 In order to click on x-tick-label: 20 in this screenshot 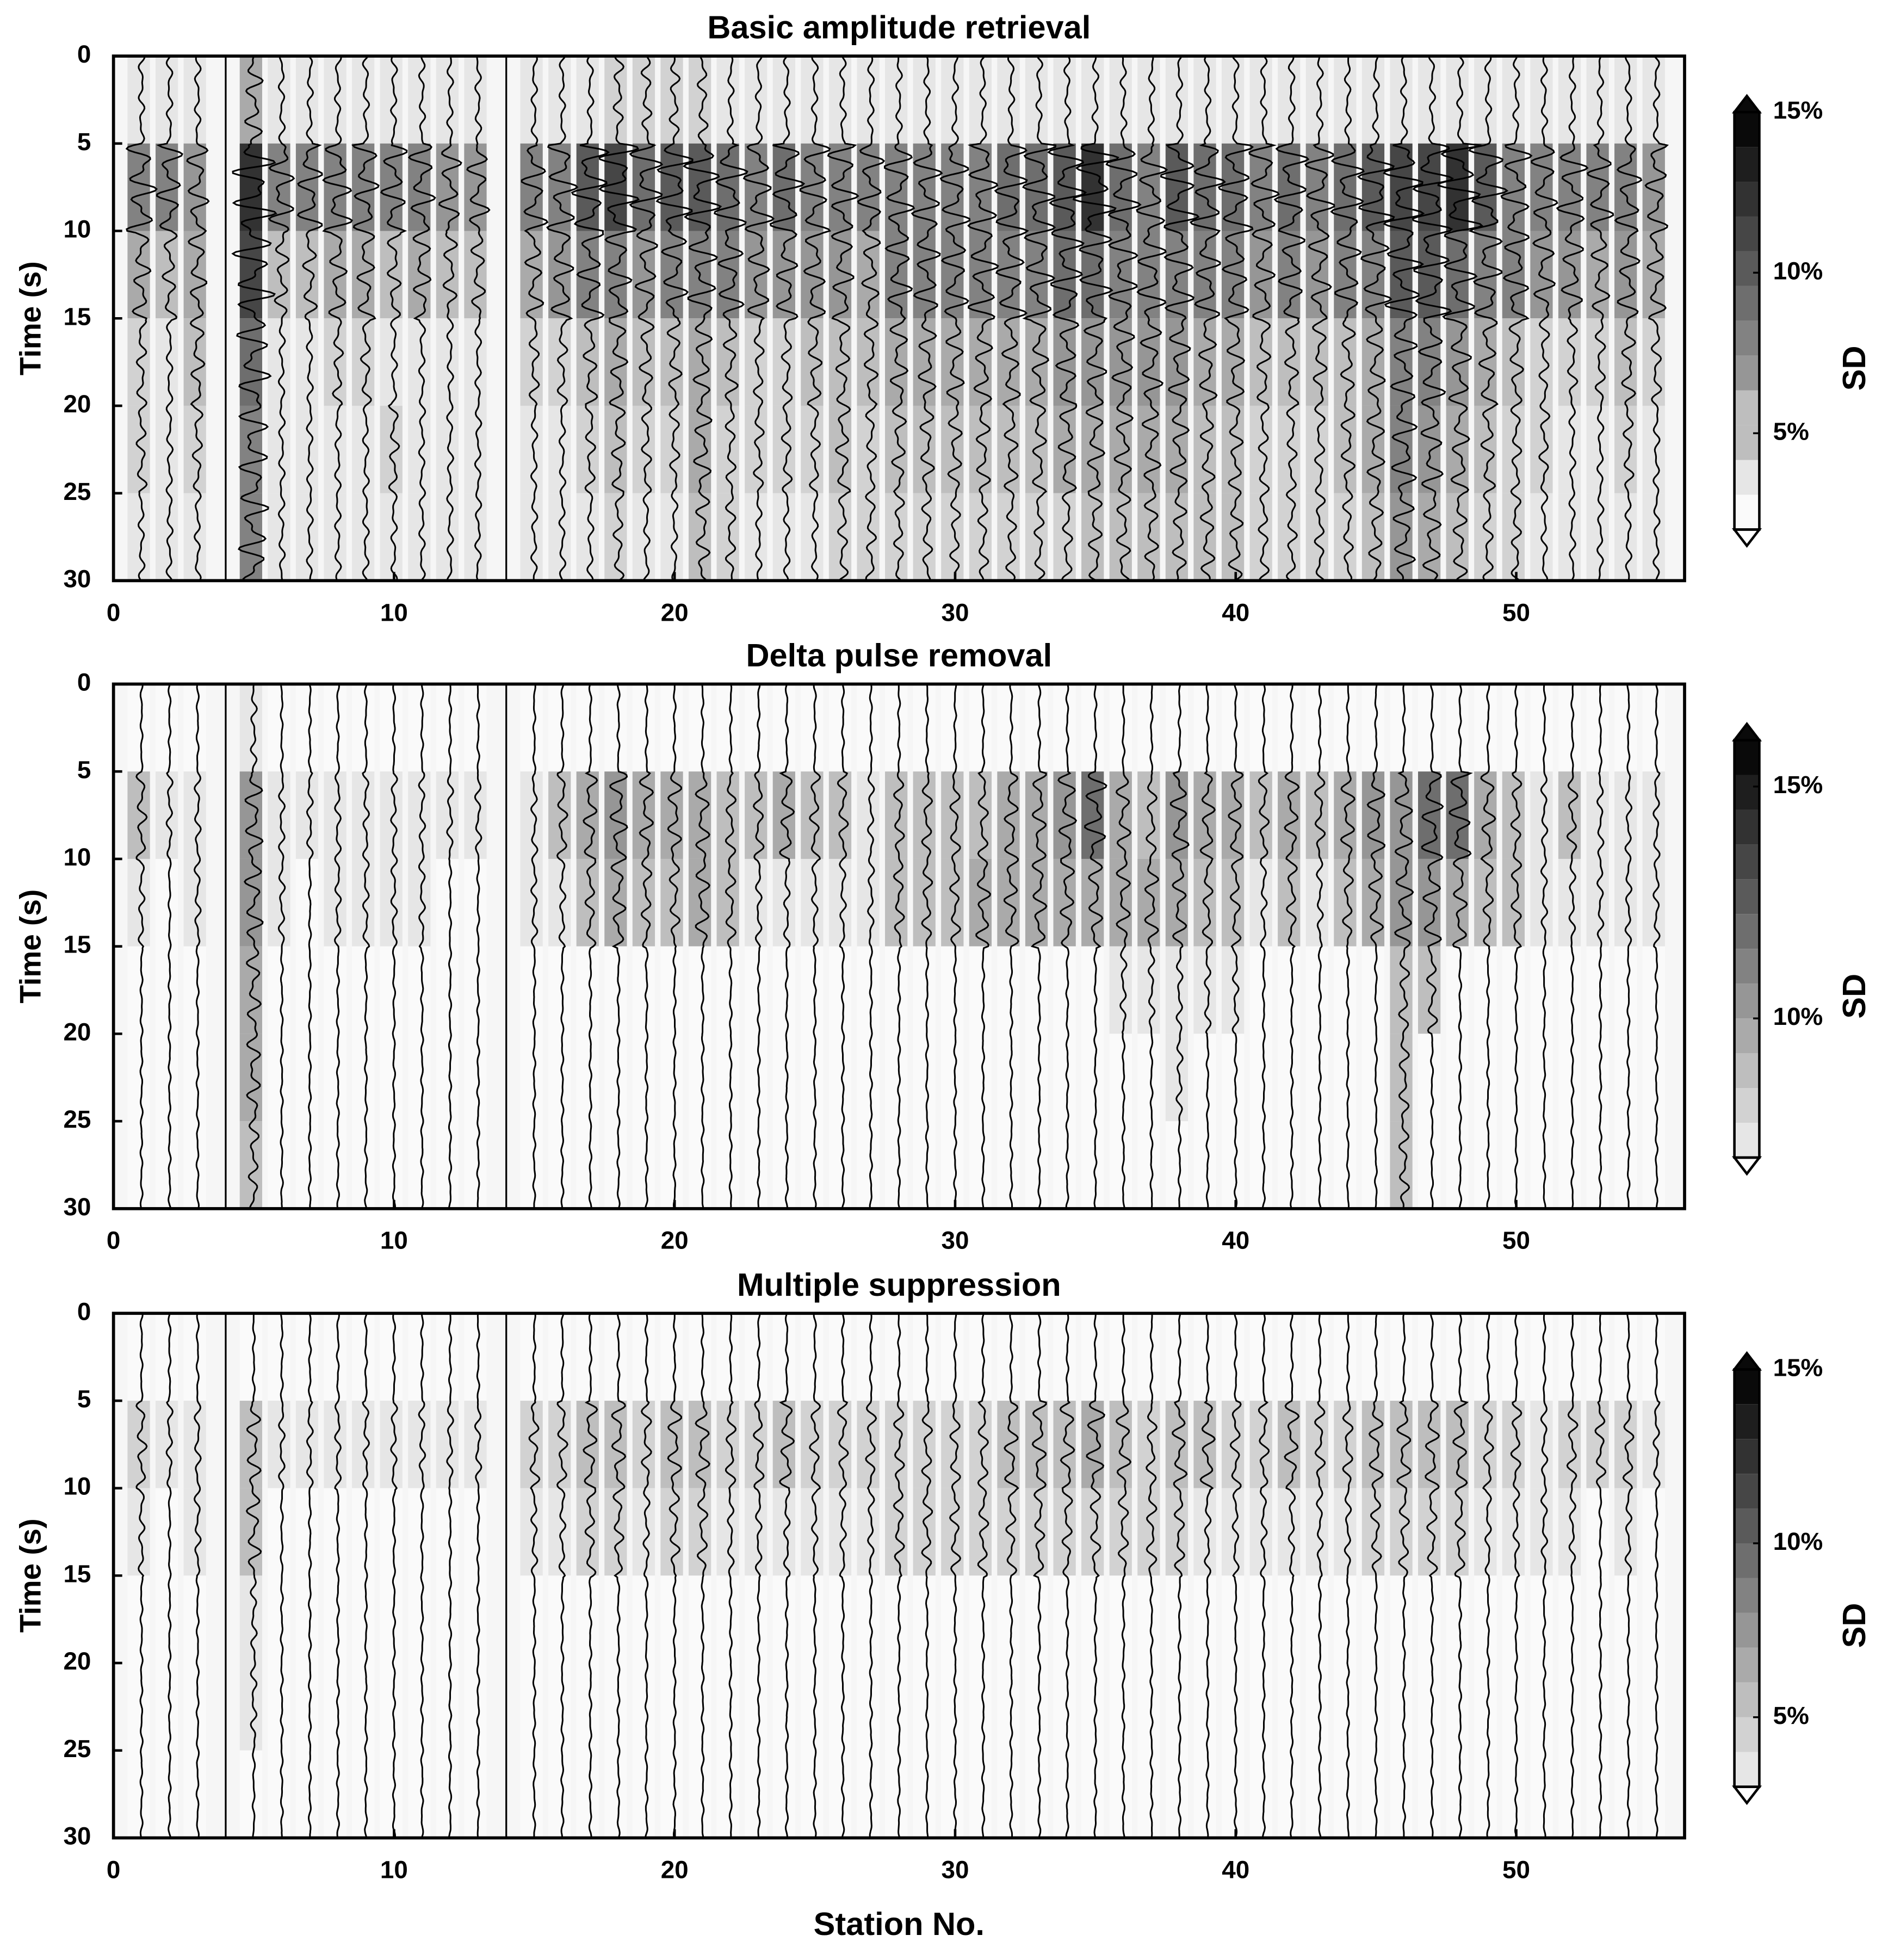, I will do `click(675, 1869)`.